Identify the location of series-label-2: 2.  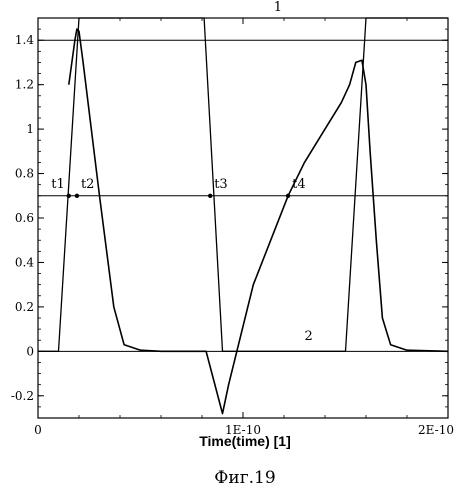
(308, 336).